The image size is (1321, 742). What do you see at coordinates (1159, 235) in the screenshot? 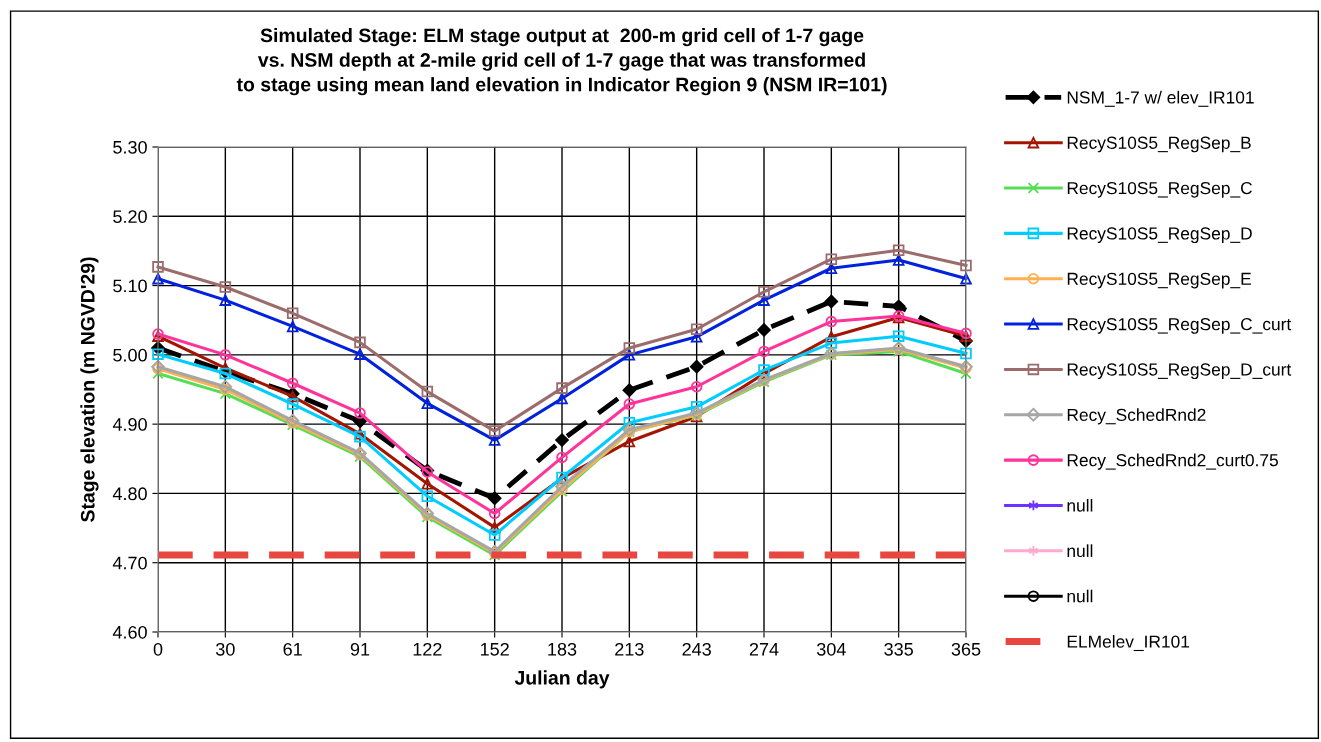
I see `legend-label: RecyS10S5_RegSep_D` at bounding box center [1159, 235].